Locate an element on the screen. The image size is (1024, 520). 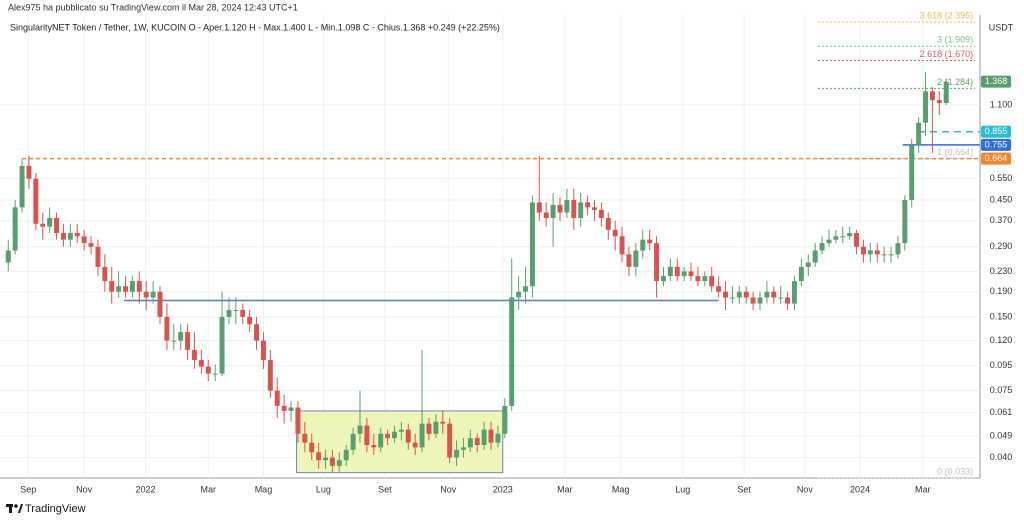
fib-label: 2.618 (1.670) is located at coordinates (947, 54).